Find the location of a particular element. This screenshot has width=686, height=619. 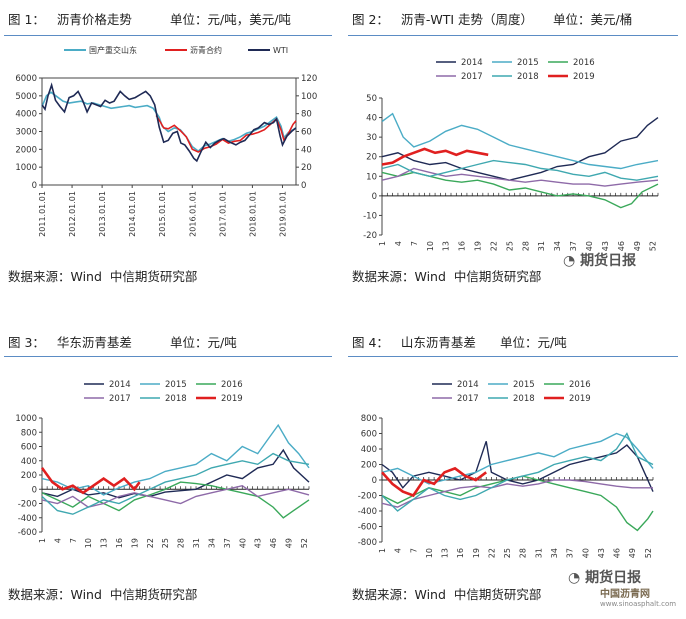

y-left-tick-label: 4000 is located at coordinates (26, 115).